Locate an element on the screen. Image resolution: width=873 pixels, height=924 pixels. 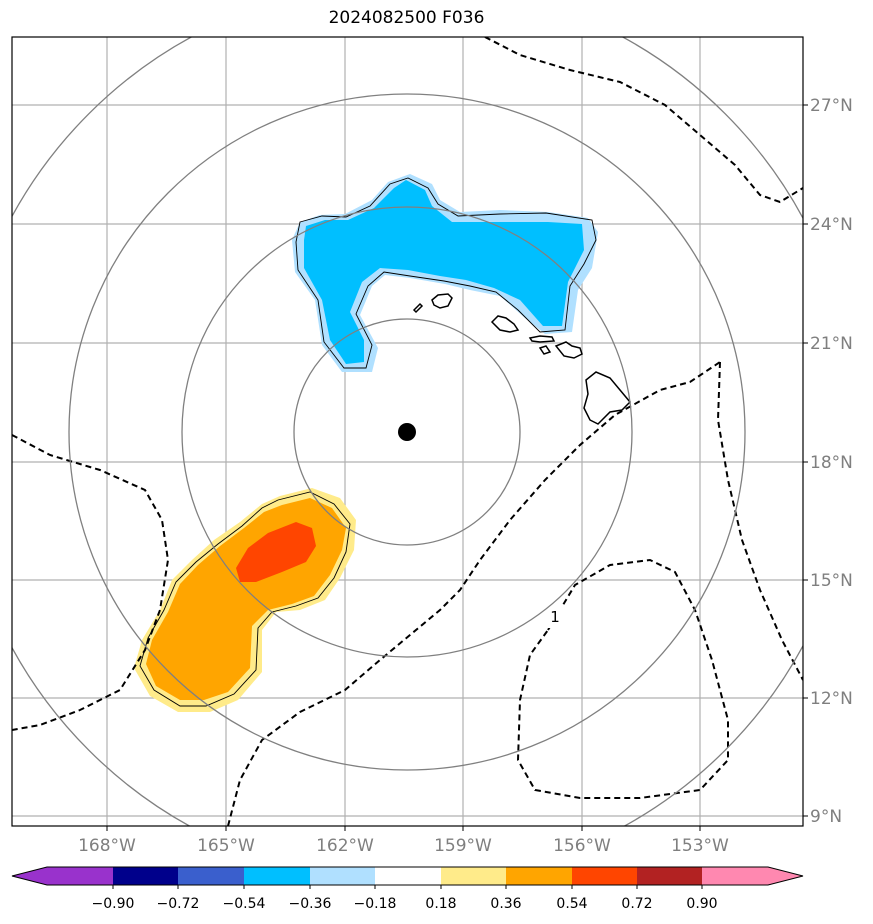
latitude-labels: 27°N 24°N 21°N 18°N 15°N 12°N 9°N is located at coordinates (831, 461).